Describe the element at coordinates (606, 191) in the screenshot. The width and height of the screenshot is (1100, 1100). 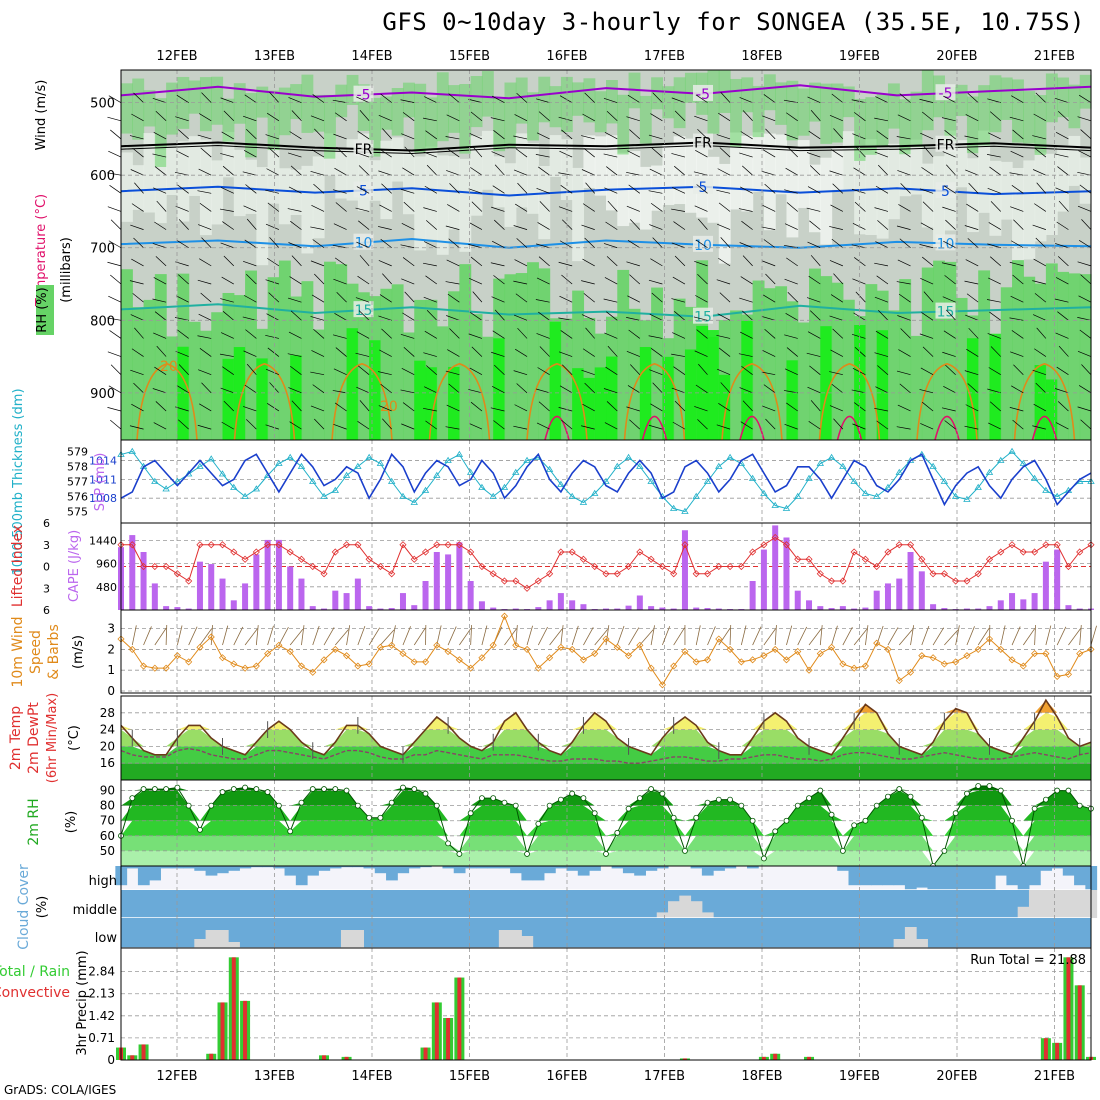
I see `isotherm-line` at that location.